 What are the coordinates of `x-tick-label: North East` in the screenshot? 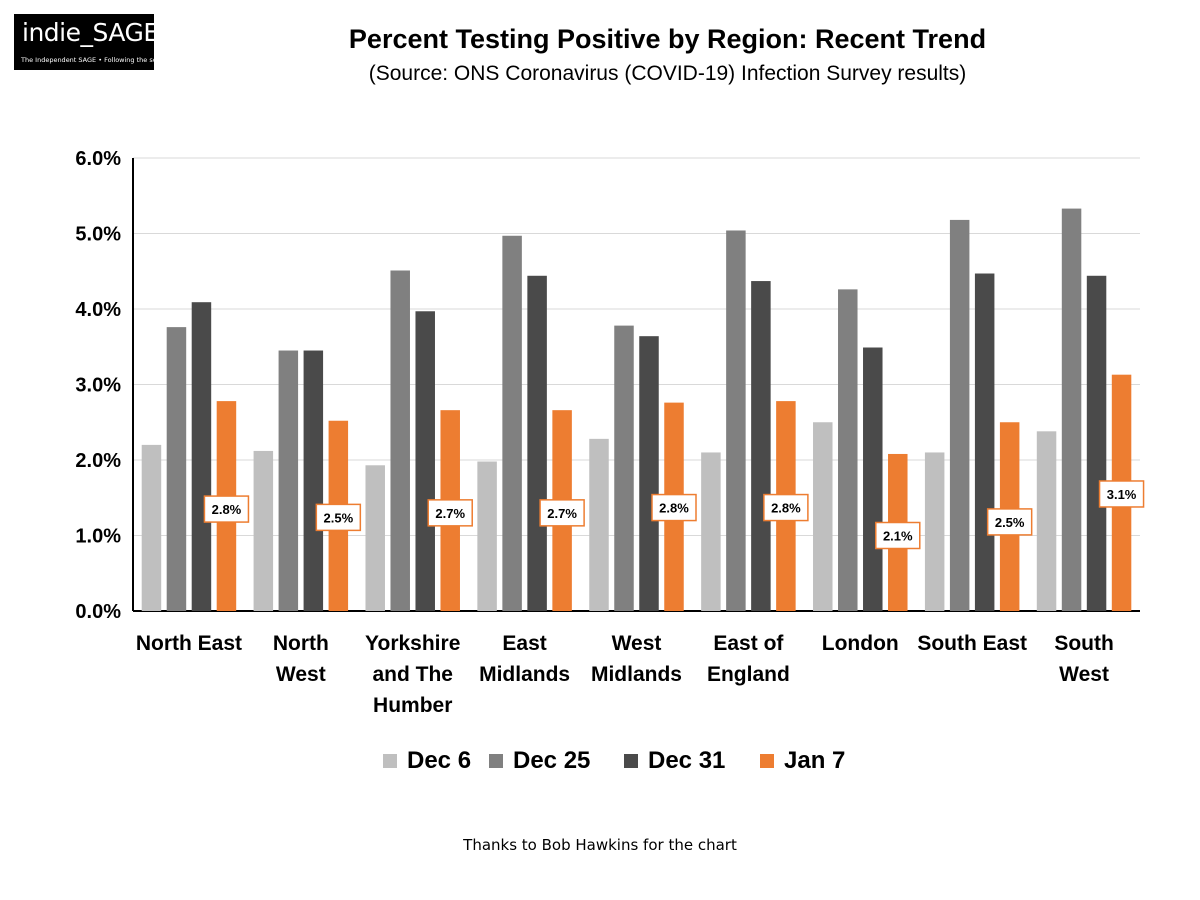 It's located at (189, 643).